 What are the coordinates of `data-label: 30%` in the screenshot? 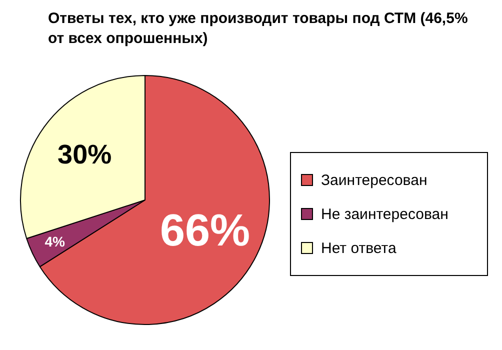 It's located at (85, 155).